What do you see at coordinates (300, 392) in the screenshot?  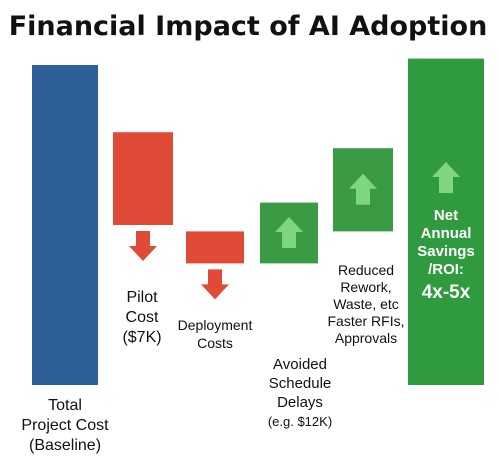 I see `category-label: Avoided Schedule Delays (e.g. $12K)` at bounding box center [300, 392].